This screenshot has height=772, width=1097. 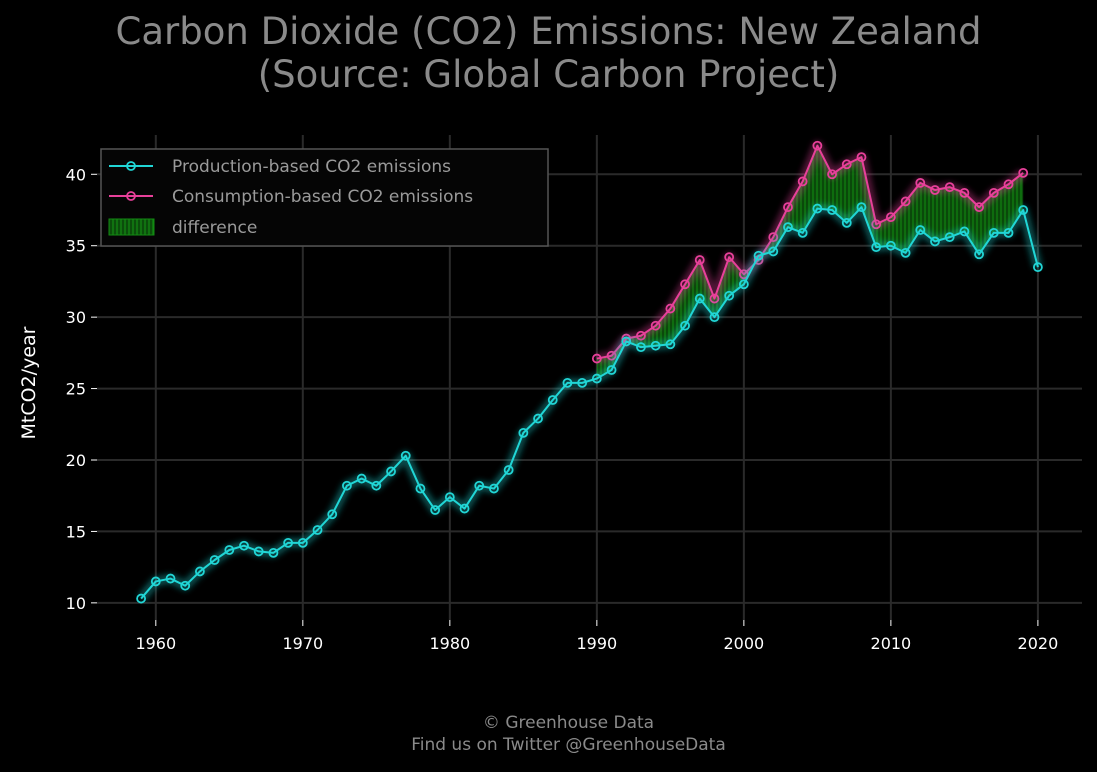 I want to click on y-axis-label: MtCO2/year, so click(x=29, y=382).